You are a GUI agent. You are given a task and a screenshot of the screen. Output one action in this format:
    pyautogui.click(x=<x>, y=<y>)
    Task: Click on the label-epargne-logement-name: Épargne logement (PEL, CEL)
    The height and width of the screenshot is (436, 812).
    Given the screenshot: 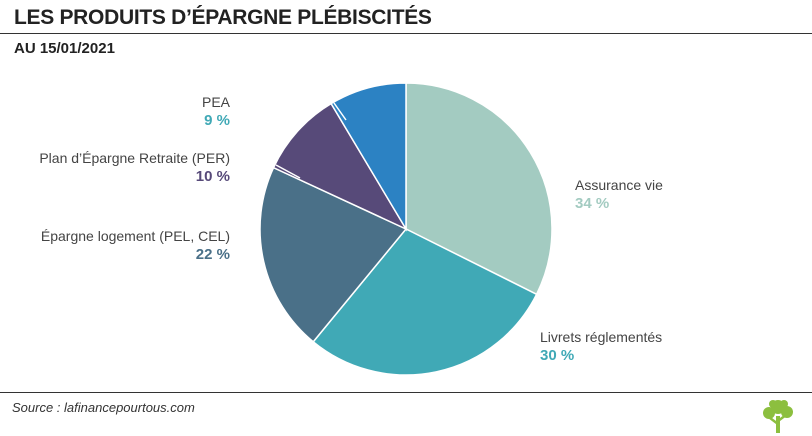 What is the action you would take?
    pyautogui.click(x=135, y=236)
    